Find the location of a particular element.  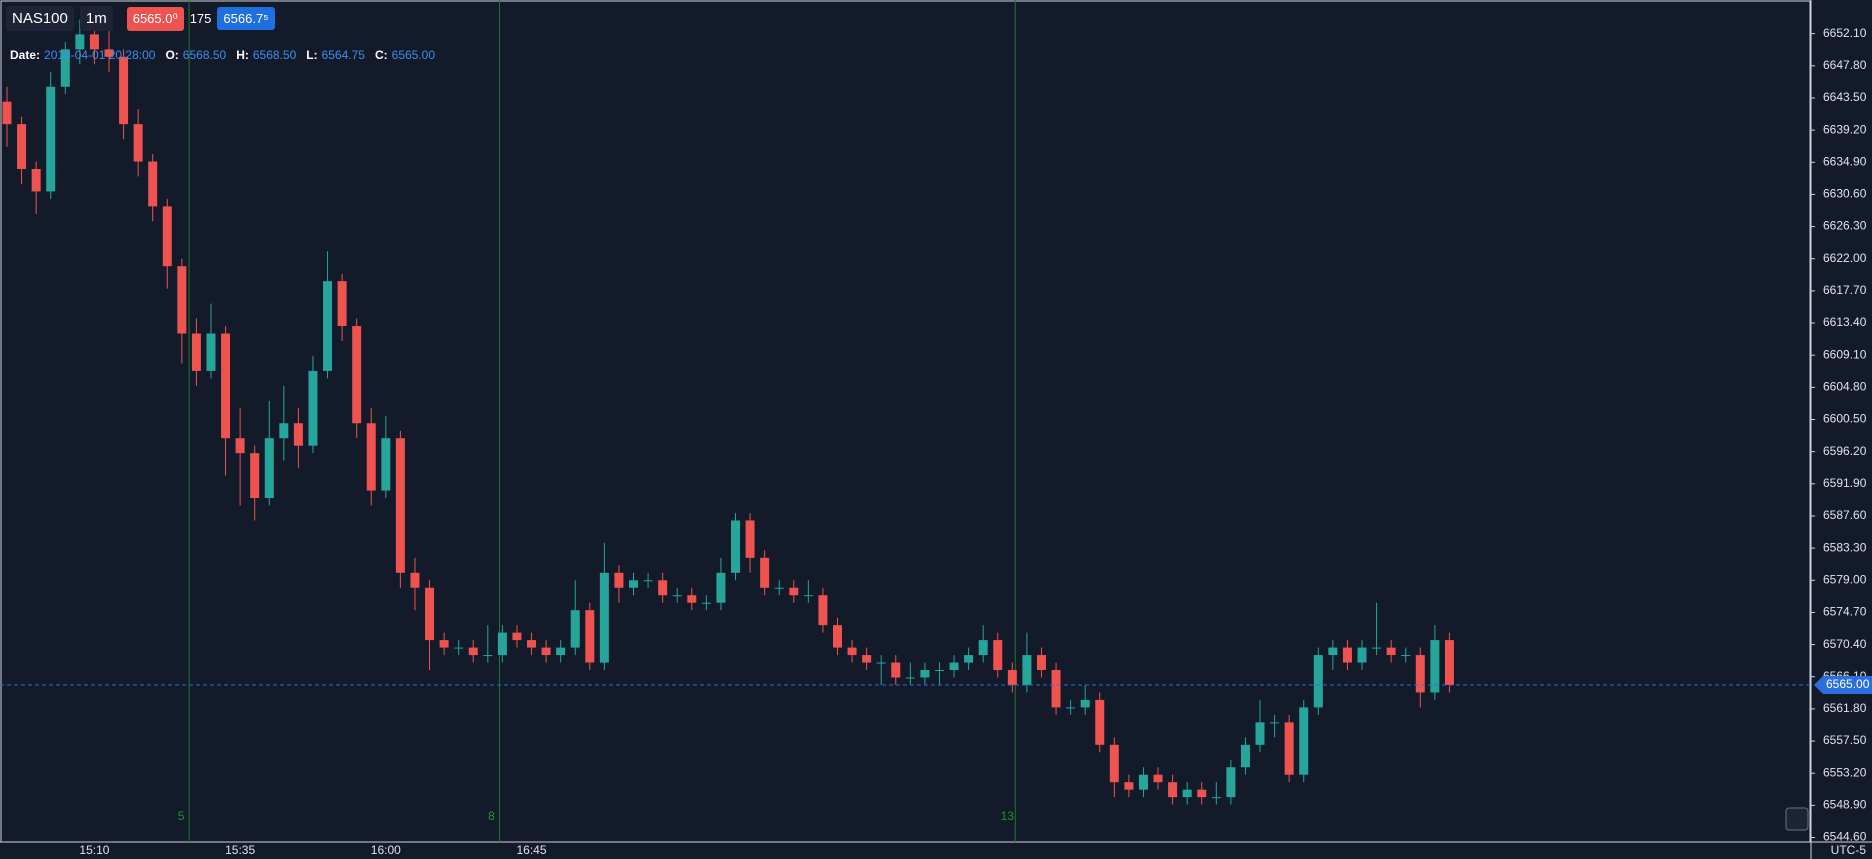

legend-label: Date: is located at coordinates (25, 55).